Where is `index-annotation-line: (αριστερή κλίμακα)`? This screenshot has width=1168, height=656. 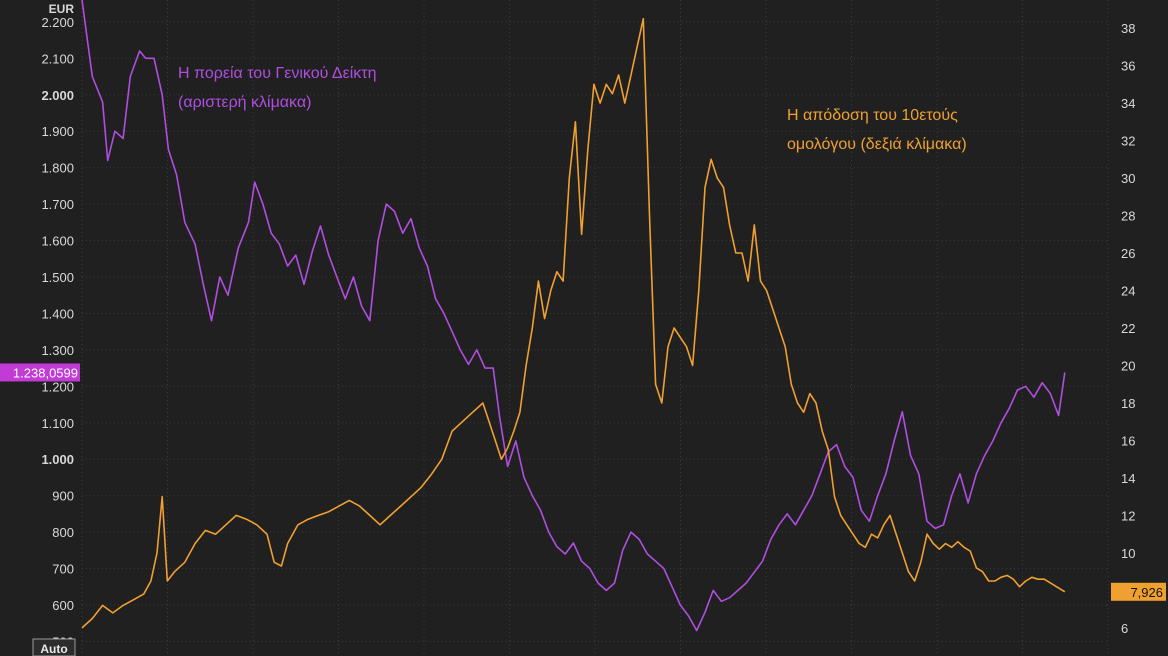 index-annotation-line: (αριστερή κλίμακα) is located at coordinates (244, 102).